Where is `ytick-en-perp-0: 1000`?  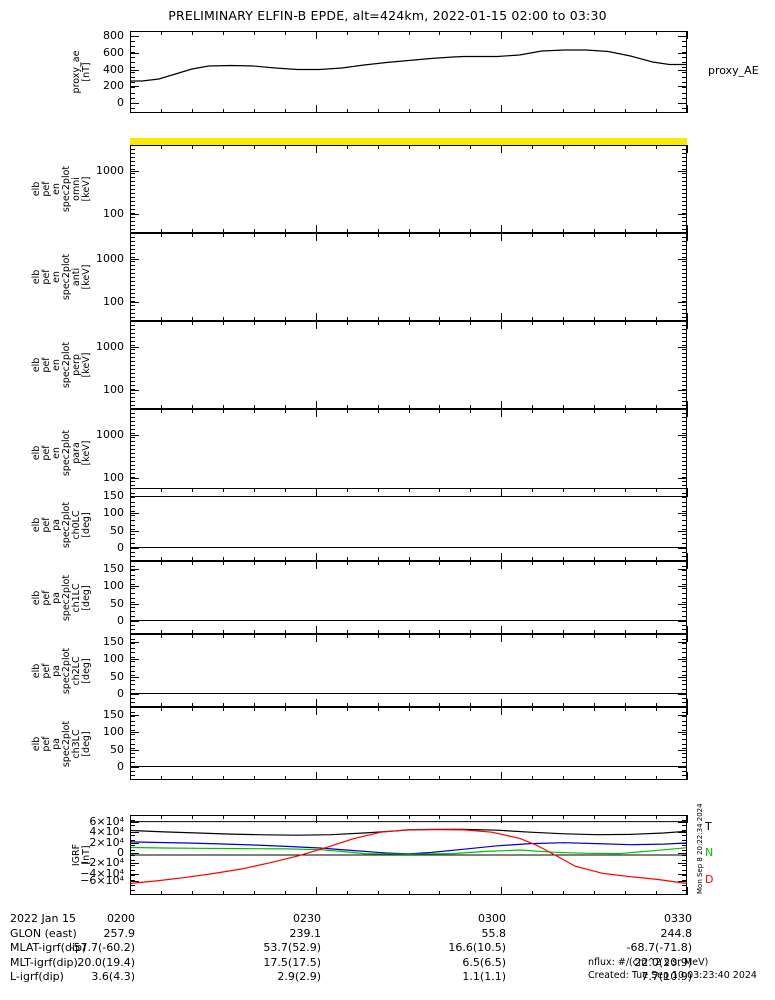 ytick-en-perp-0: 1000 is located at coordinates (110, 347).